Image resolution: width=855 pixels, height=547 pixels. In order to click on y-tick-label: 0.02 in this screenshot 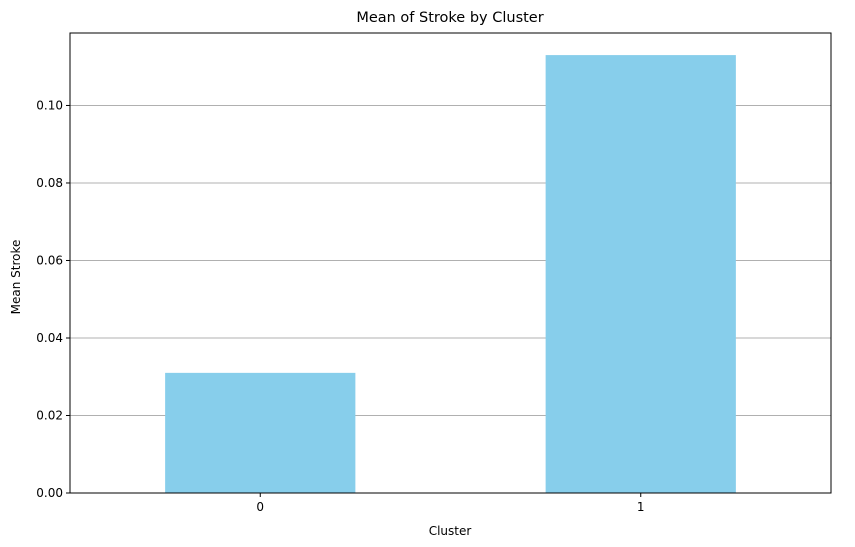, I will do `click(49, 415)`.